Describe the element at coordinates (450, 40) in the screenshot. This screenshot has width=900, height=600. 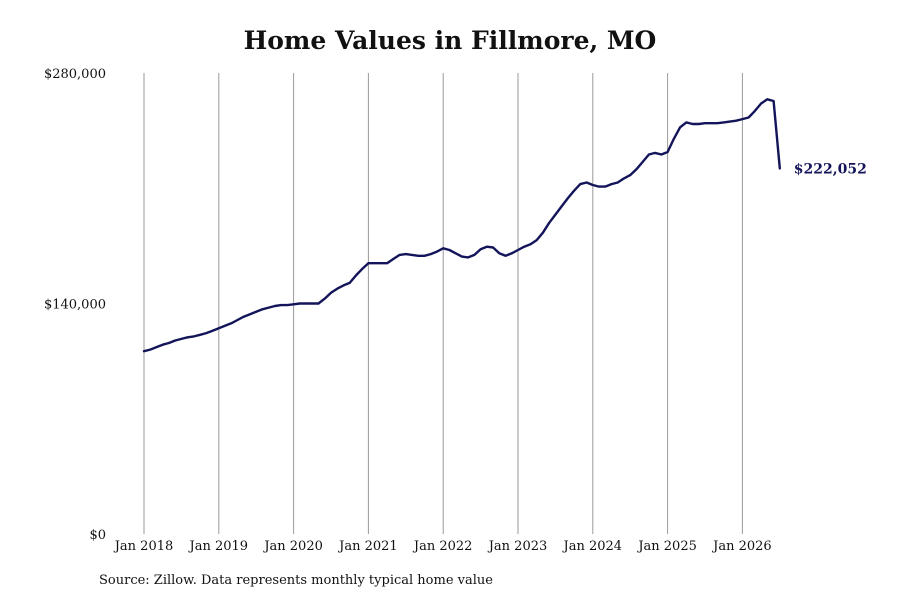
I see `chart-title: Home Values in Fillmore, MO` at that location.